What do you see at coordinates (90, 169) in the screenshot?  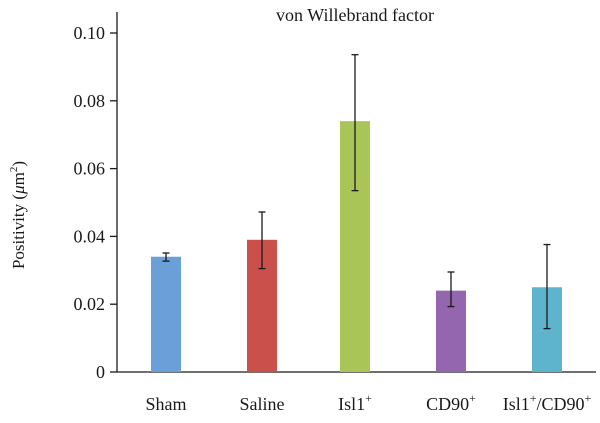 I see `y-tick-label: 0.06` at bounding box center [90, 169].